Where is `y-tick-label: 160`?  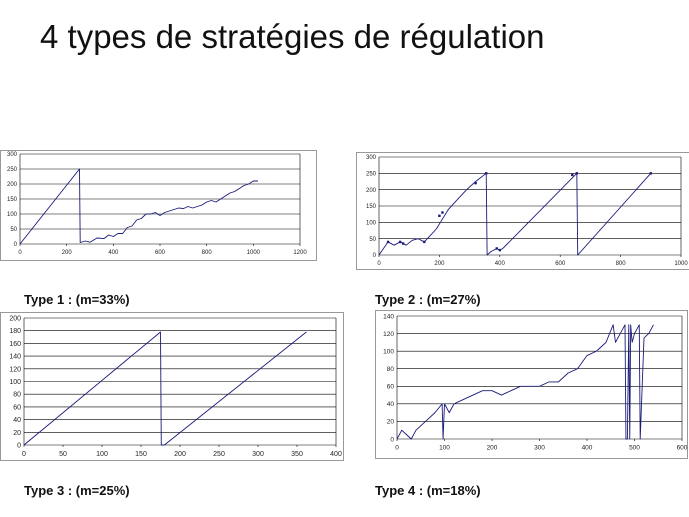 y-tick-label: 160 is located at coordinates (15, 344).